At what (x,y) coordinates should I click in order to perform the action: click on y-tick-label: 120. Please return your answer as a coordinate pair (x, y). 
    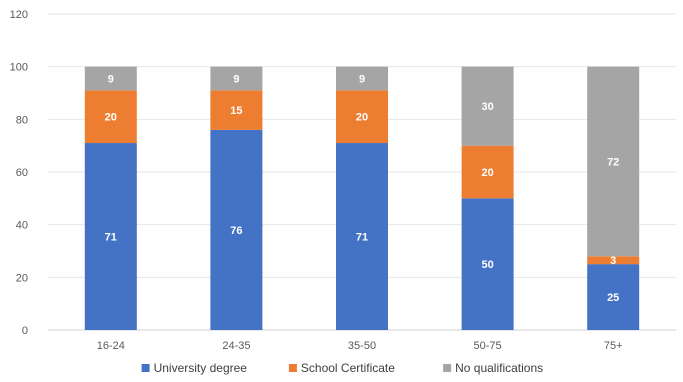
    Looking at the image, I should click on (19, 15).